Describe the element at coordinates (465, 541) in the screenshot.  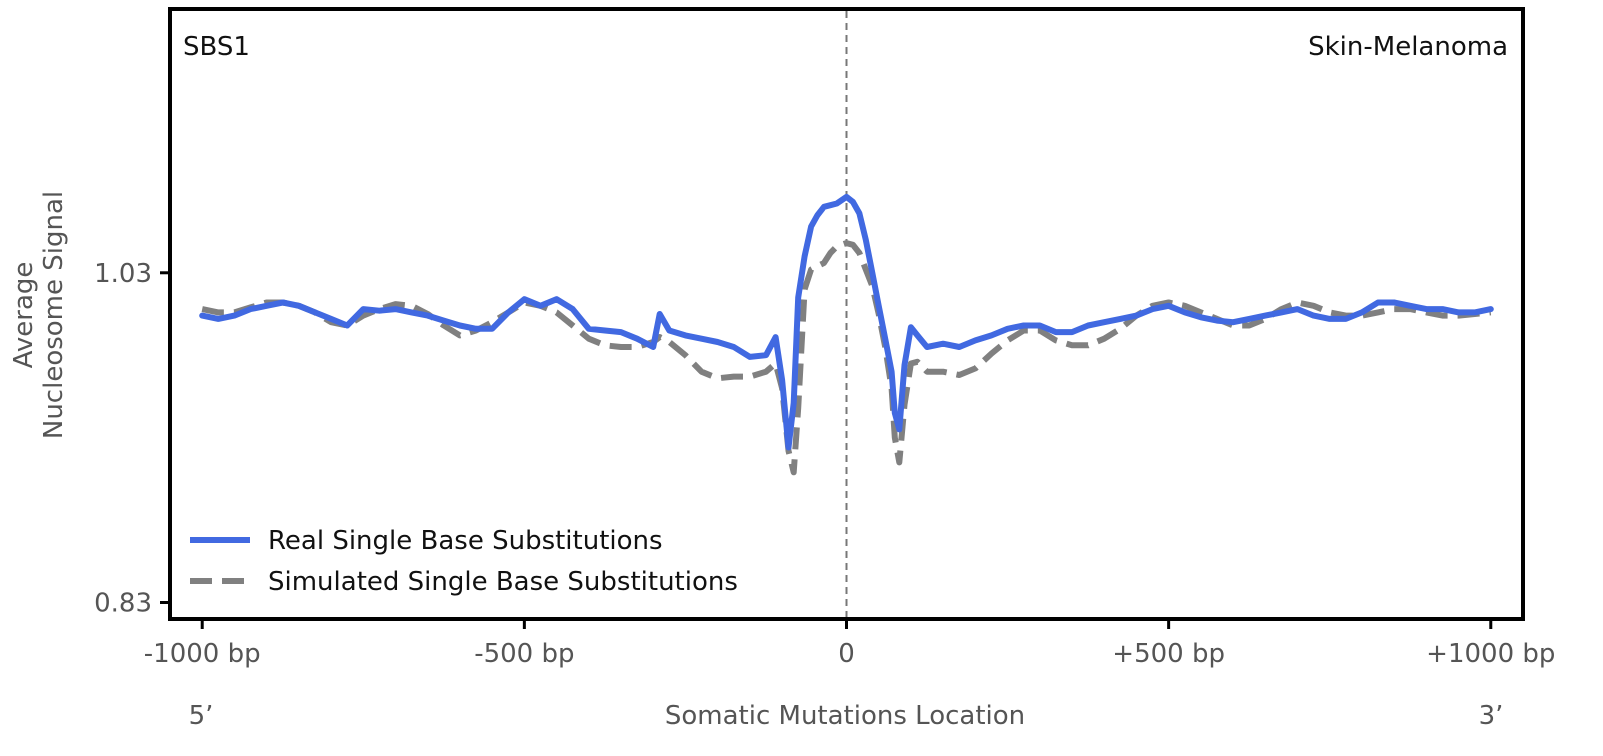
I see `legend-label-real: Real Single Base Substitutions` at that location.